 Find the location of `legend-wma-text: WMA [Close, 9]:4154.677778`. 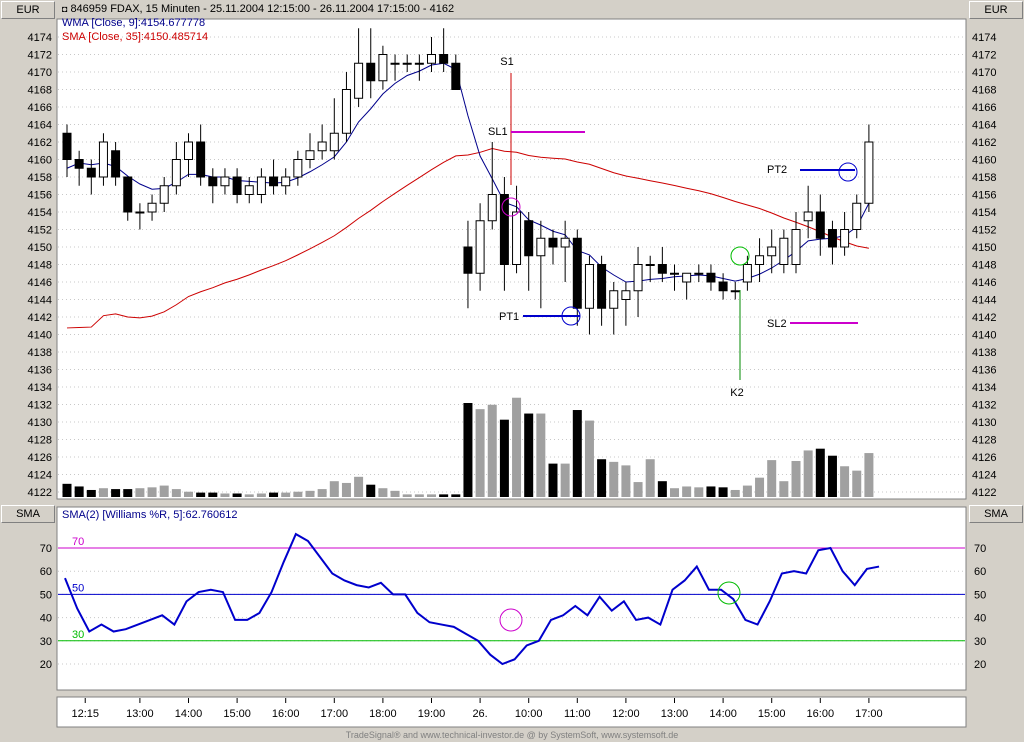

legend-wma-text: WMA [Close, 9]:4154.677778 is located at coordinates (134, 23).